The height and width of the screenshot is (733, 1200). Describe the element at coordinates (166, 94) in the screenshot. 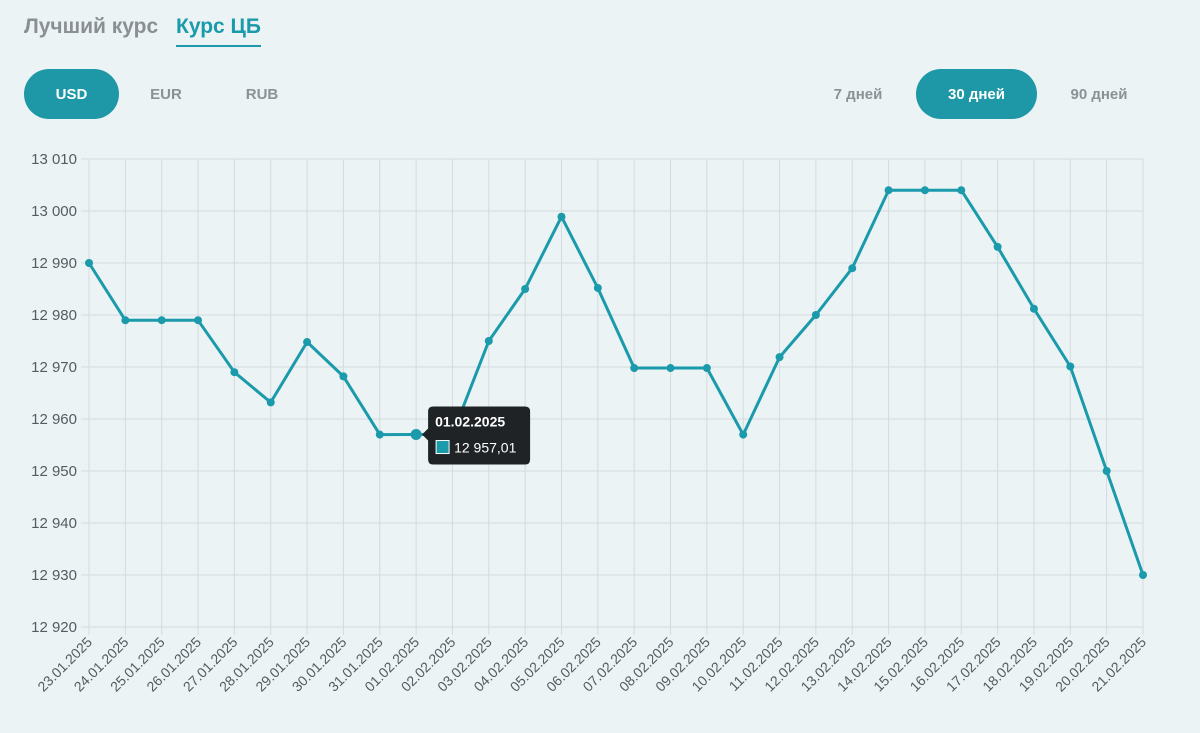

I see `currency-eur-button: EUR` at that location.